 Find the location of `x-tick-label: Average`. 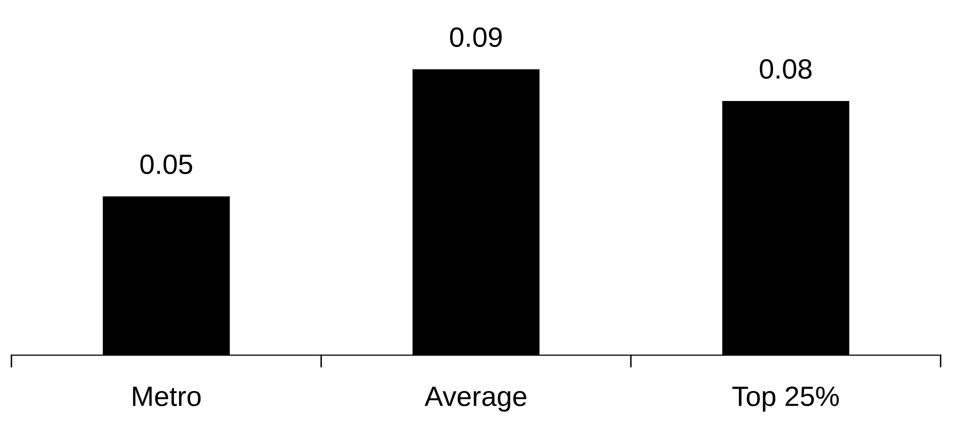

x-tick-label: Average is located at coordinates (475, 399).